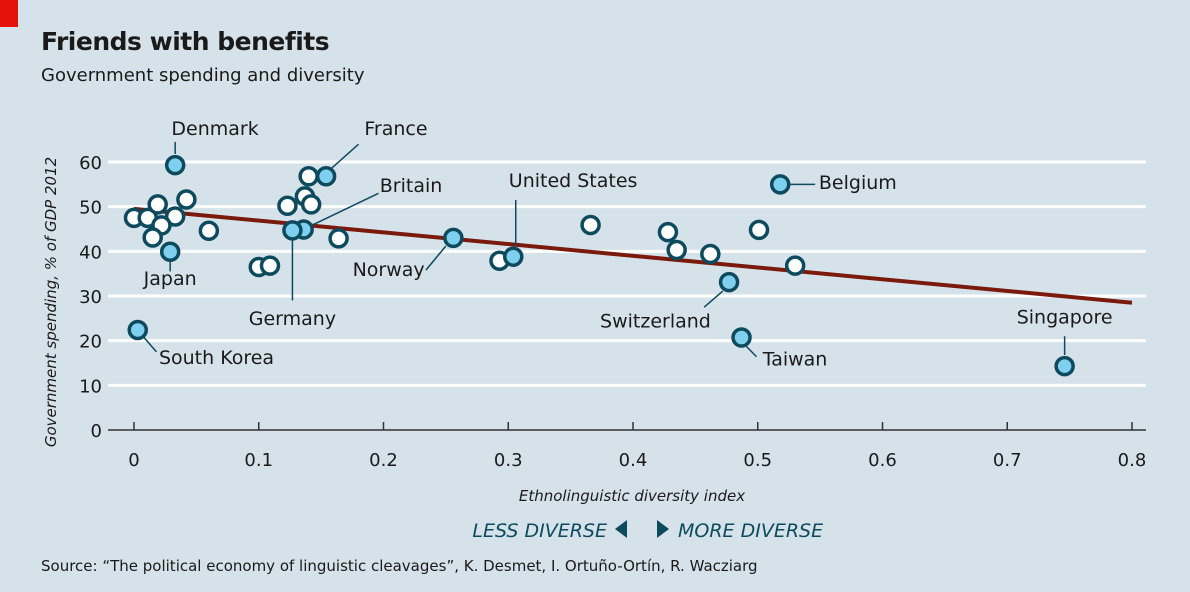 The height and width of the screenshot is (592, 1190). Describe the element at coordinates (729, 282) in the screenshot. I see `data-point-switzerland` at that location.